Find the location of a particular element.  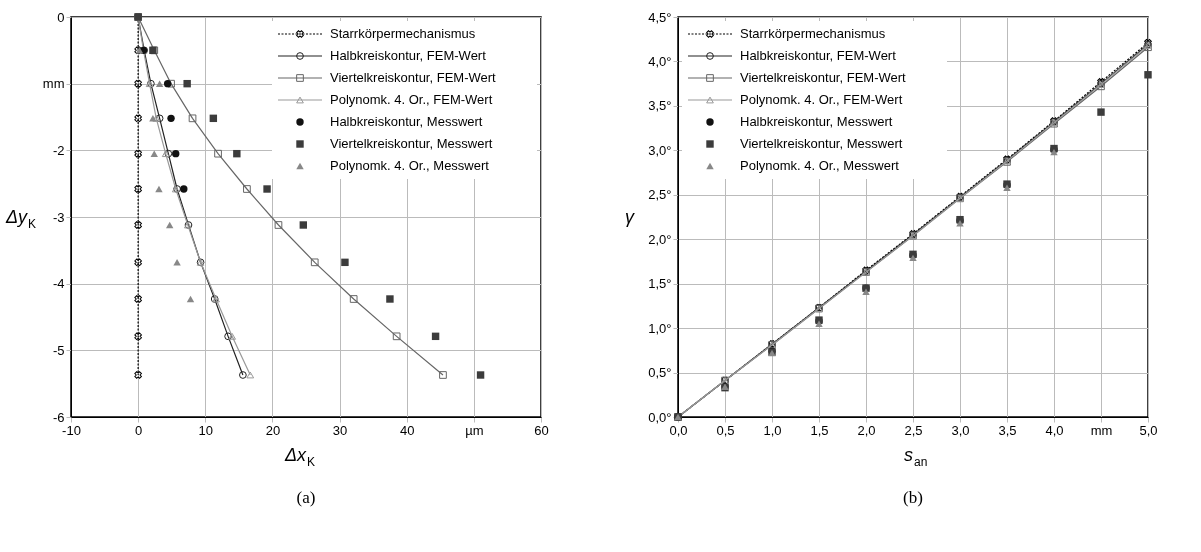

x-tick-label: 0,5 is located at coordinates (725, 430).